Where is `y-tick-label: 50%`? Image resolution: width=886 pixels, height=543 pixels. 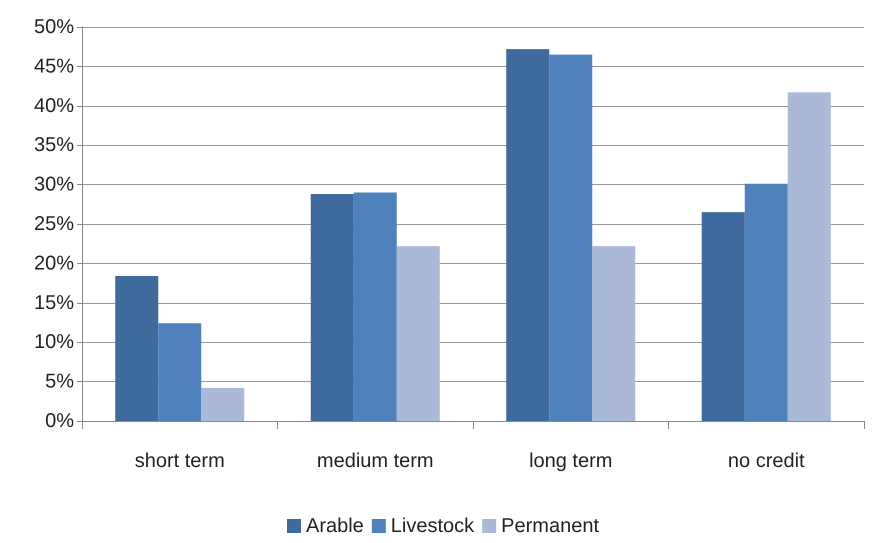
y-tick-label: 50% is located at coordinates (54, 27).